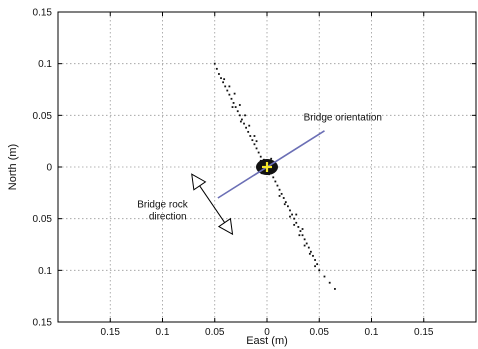 The height and width of the screenshot is (349, 478). What do you see at coordinates (13, 167) in the screenshot?
I see `y-axis-label: North (m)` at bounding box center [13, 167].